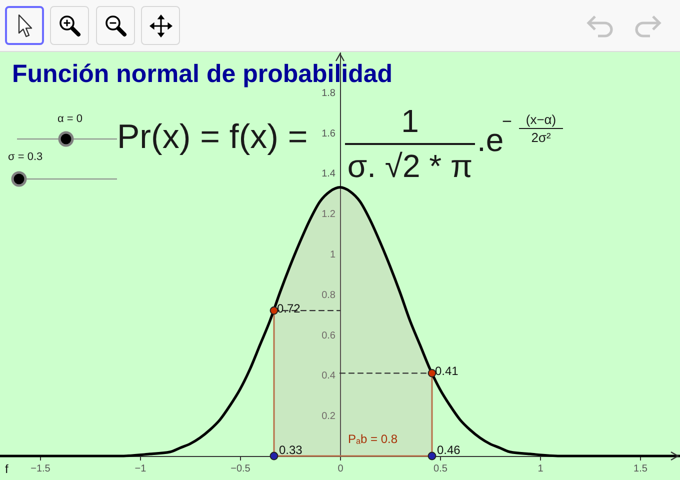 The height and width of the screenshot is (480, 680). I want to click on x-tick-label: −1.5, so click(40, 469).